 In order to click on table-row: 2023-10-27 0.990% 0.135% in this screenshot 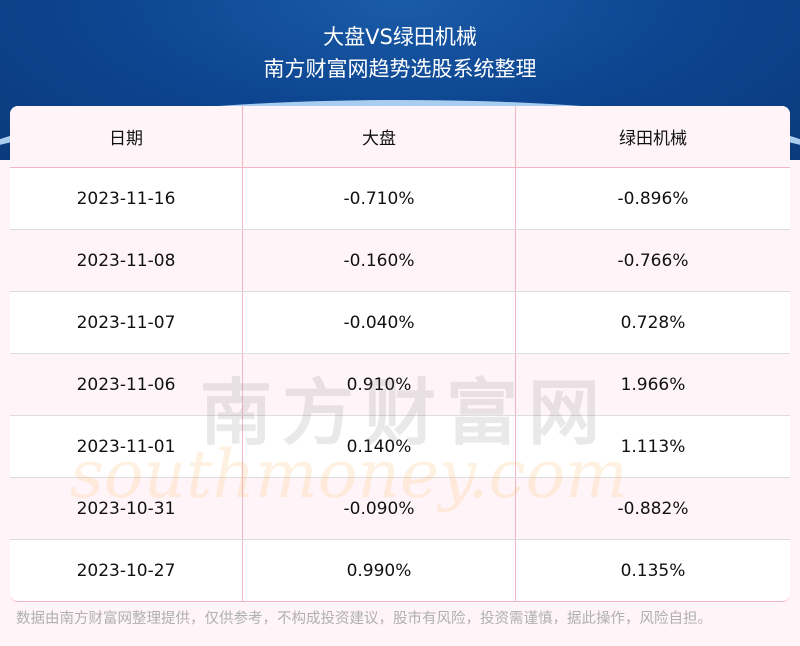, I will do `click(400, 570)`.